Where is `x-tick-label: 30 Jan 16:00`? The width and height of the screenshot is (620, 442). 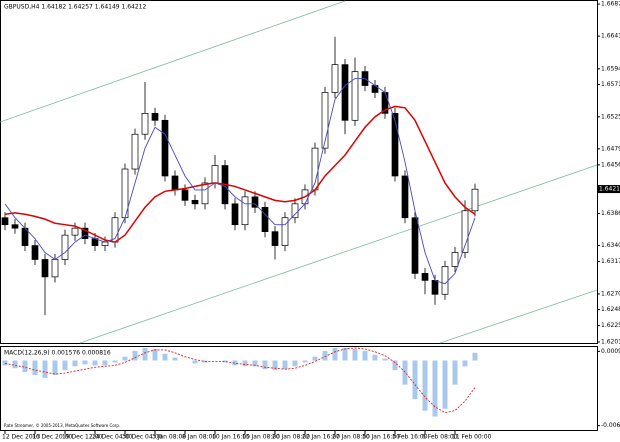 x-tick-label: 30 Jan 16:00 is located at coordinates (381, 437).